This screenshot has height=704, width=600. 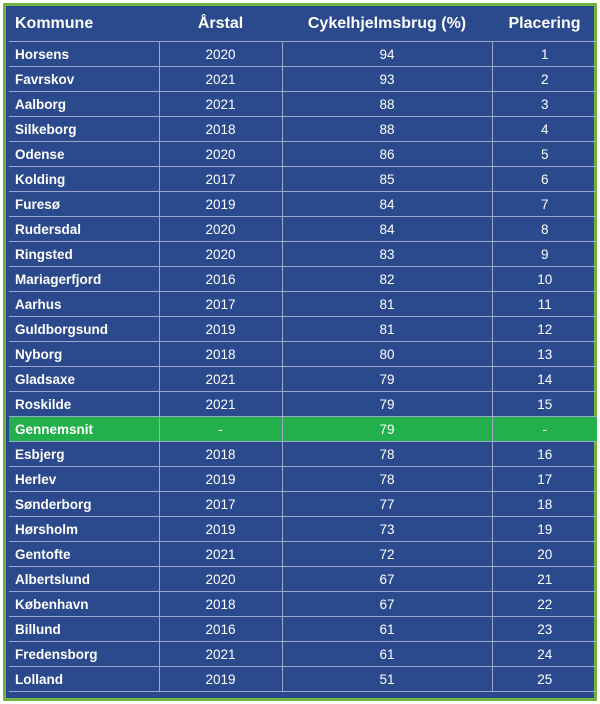 I want to click on cell-placering: 15, so click(x=544, y=404).